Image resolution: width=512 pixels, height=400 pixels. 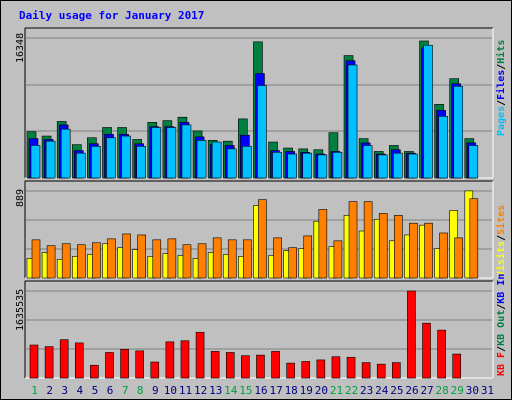 What do you see at coordinates (336, 390) in the screenshot?
I see `day-label: 21` at bounding box center [336, 390].